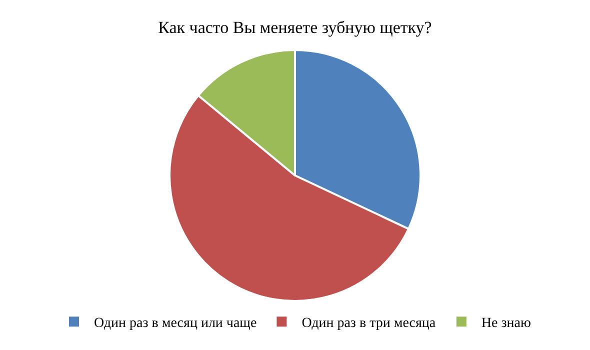 The height and width of the screenshot is (350, 590). What do you see at coordinates (506, 324) in the screenshot?
I see `legend-label: Не знаю` at bounding box center [506, 324].